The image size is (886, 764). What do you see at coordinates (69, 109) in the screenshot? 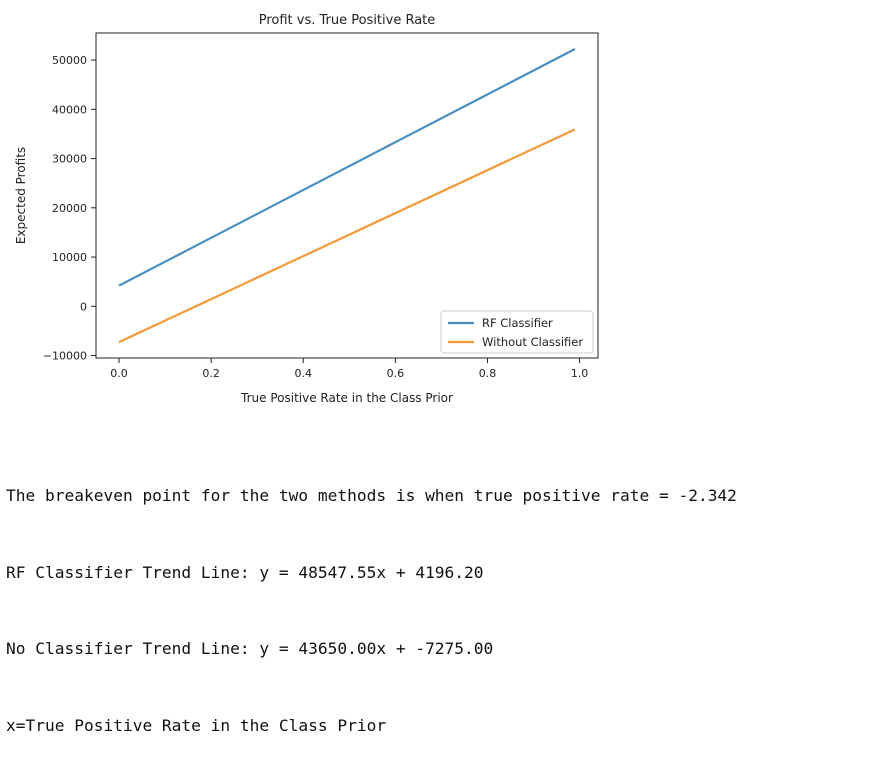
I see `y-tick-label: 40000` at bounding box center [69, 109].